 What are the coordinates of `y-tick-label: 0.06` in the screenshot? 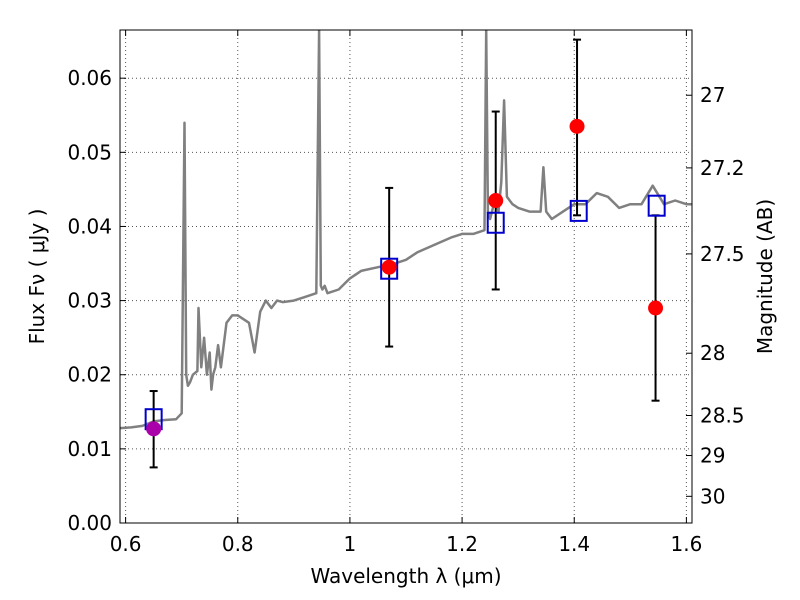 It's located at (89, 78).